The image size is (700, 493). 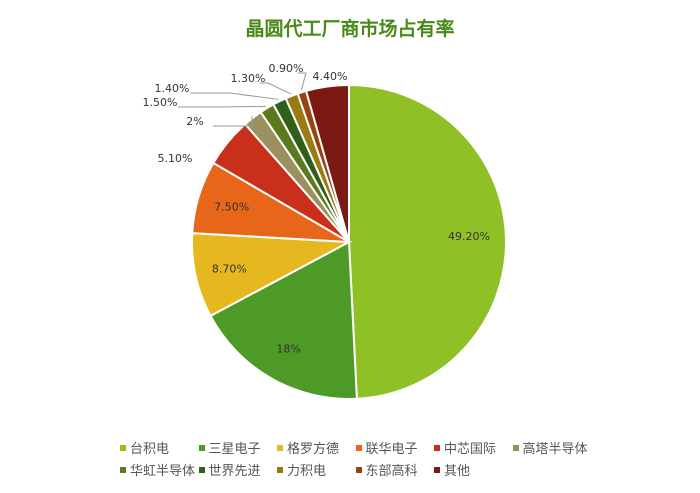 I want to click on legend-item: 高塔半导体, so click(x=550, y=447).